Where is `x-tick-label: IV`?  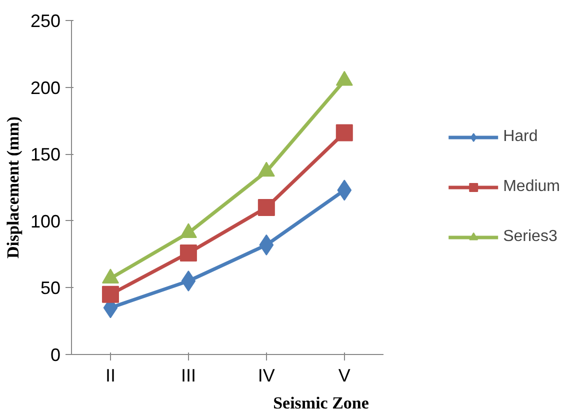
x-tick-label: IV is located at coordinates (266, 376).